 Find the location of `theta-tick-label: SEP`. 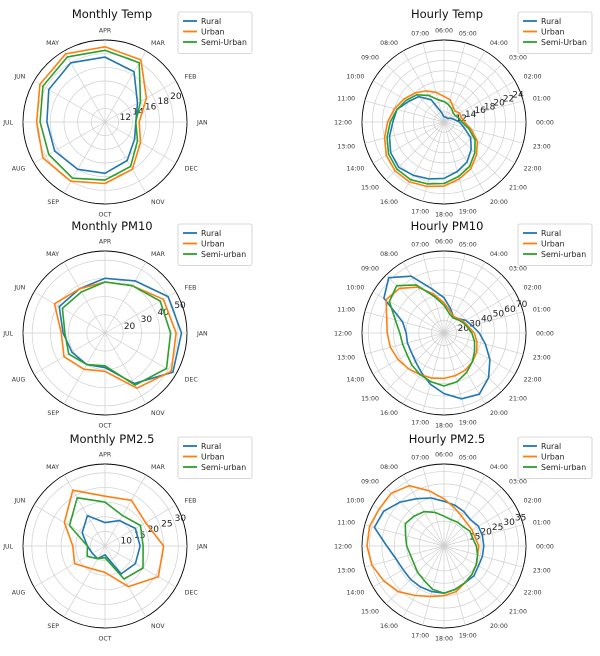

theta-tick-label: SEP is located at coordinates (53, 202).